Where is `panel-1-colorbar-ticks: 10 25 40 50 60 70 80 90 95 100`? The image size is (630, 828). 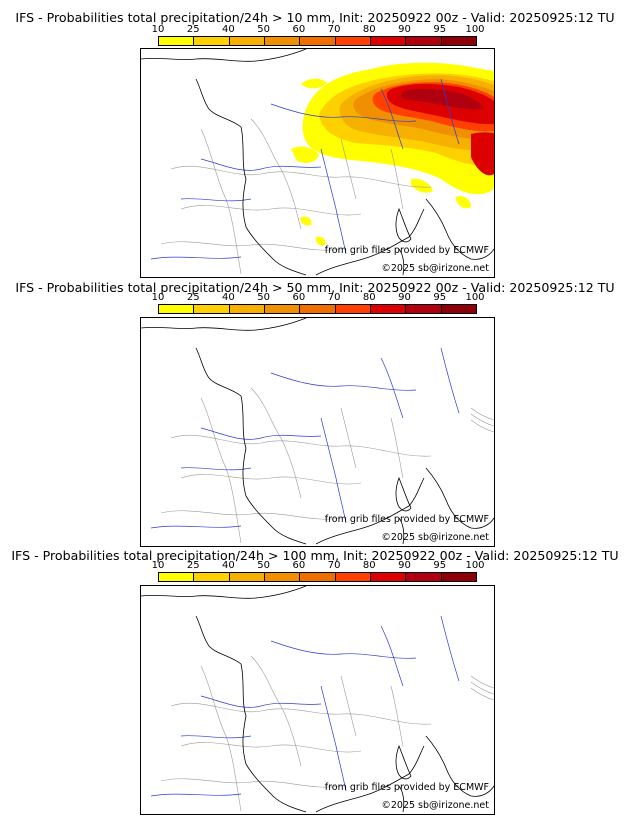 panel-1-colorbar-ticks: 10 25 40 50 60 70 80 90 95 100 is located at coordinates (318, 30).